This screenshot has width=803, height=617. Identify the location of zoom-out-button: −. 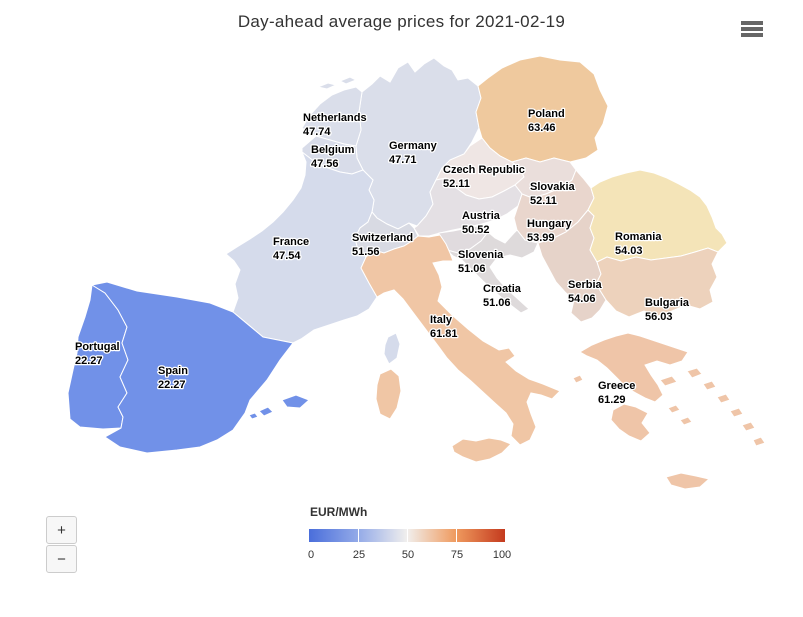
(61, 559).